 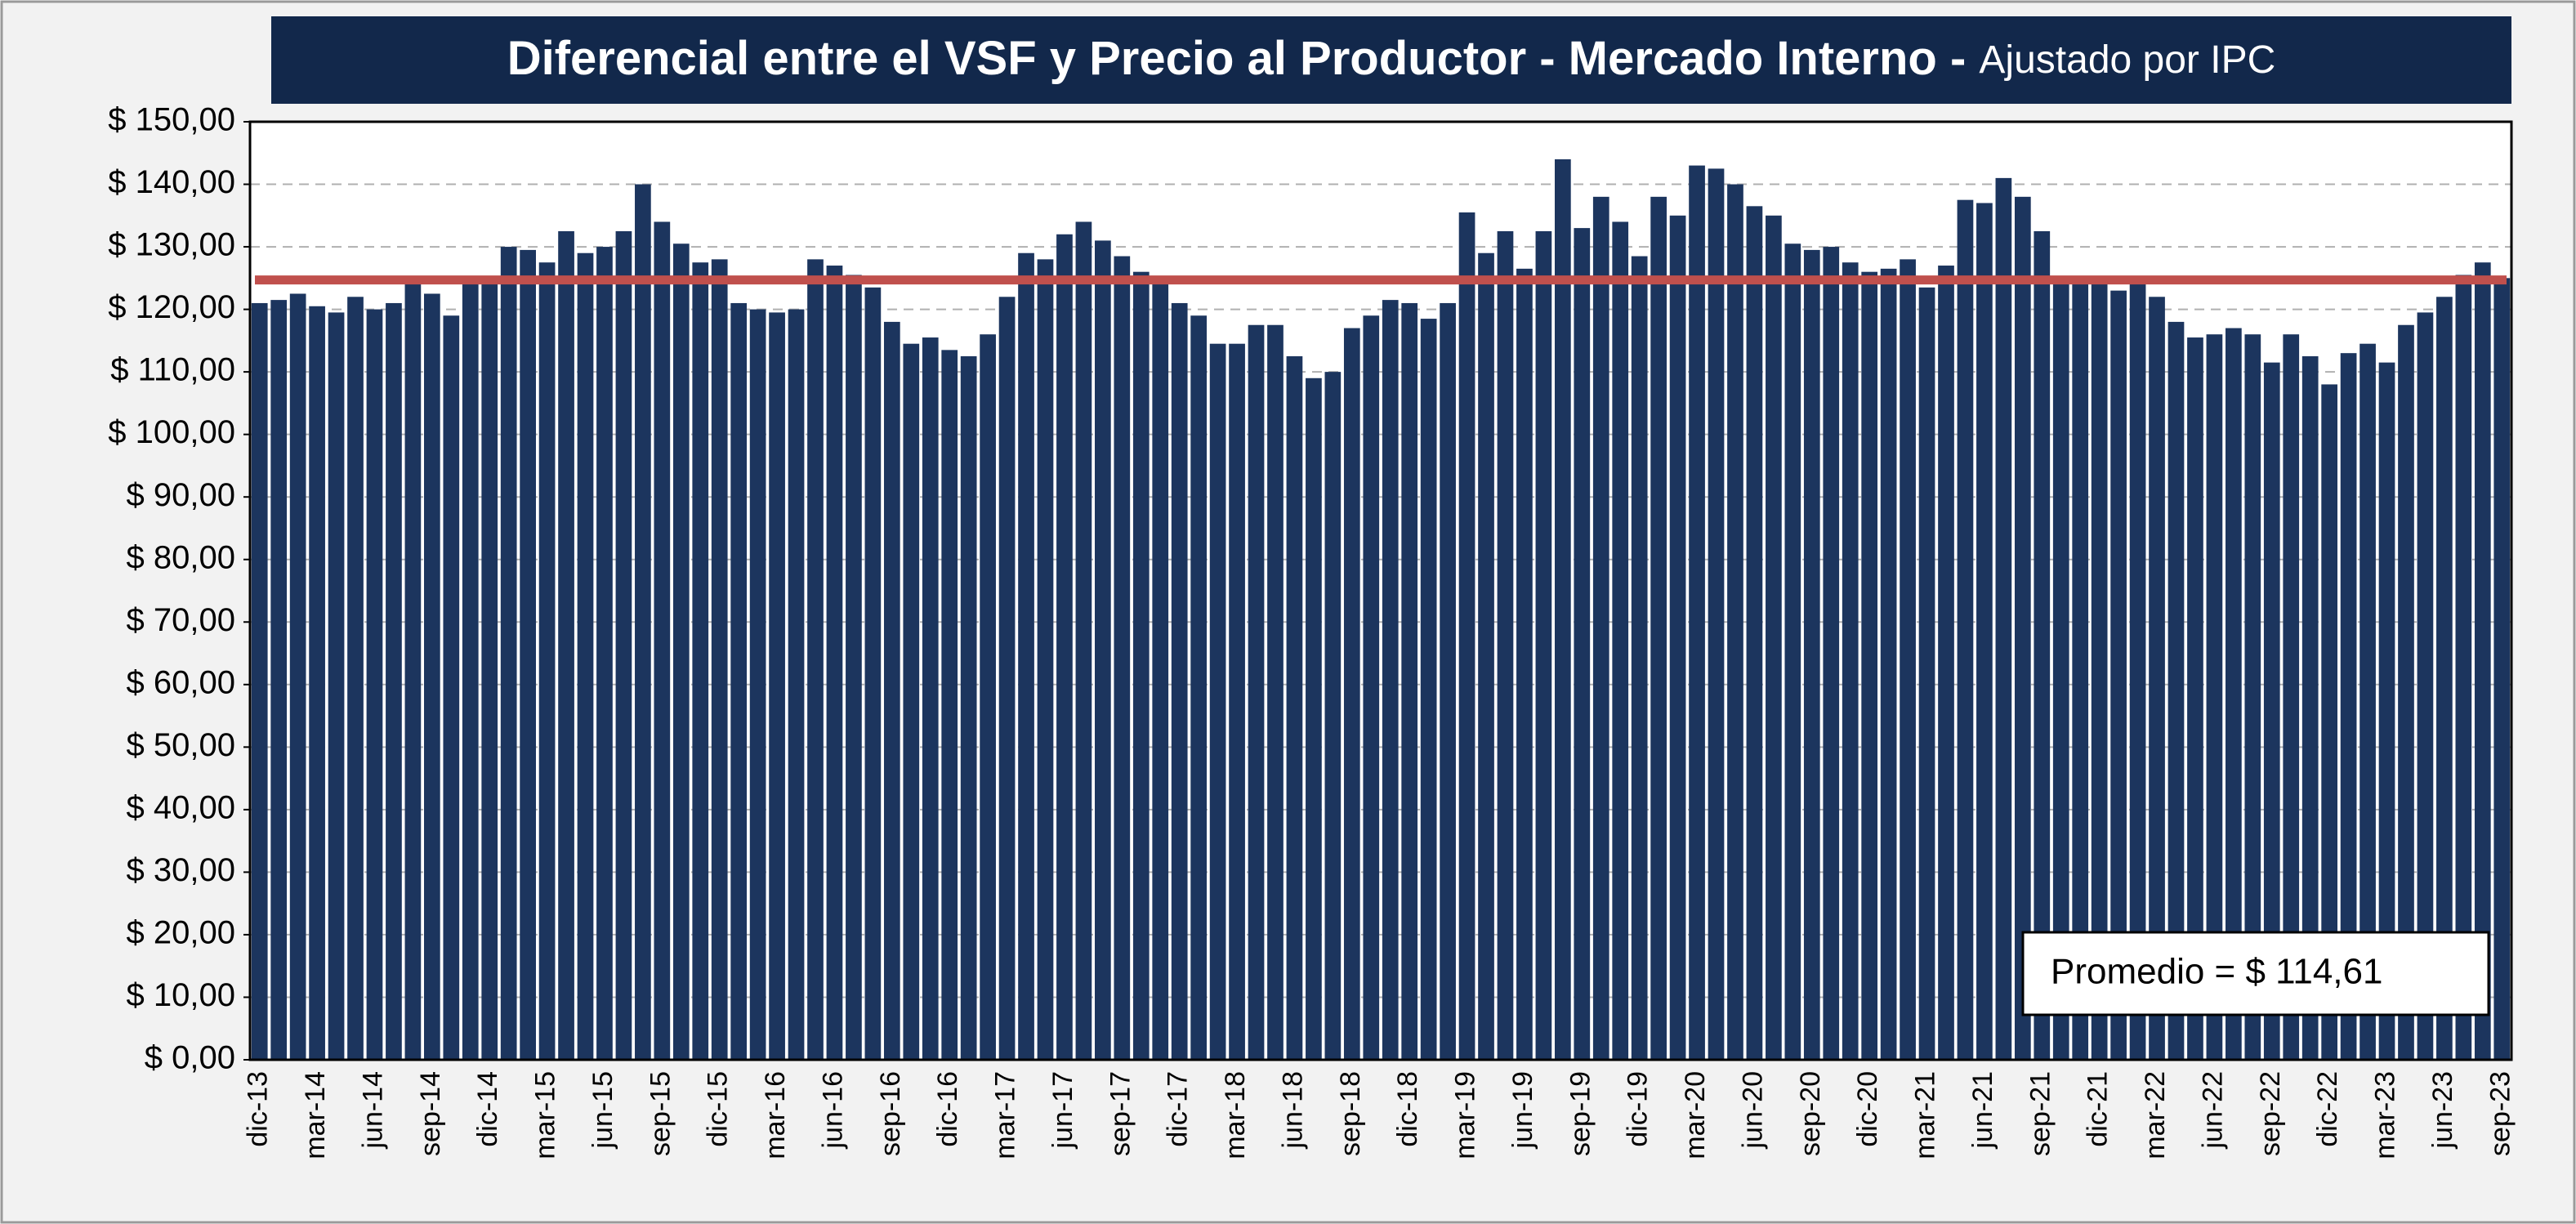 I want to click on y-tick-label: $ 140,00, so click(x=172, y=182).